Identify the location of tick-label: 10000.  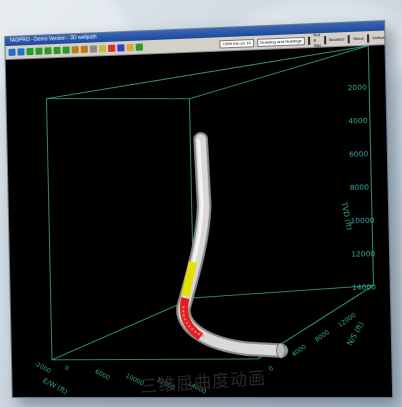
(362, 221).